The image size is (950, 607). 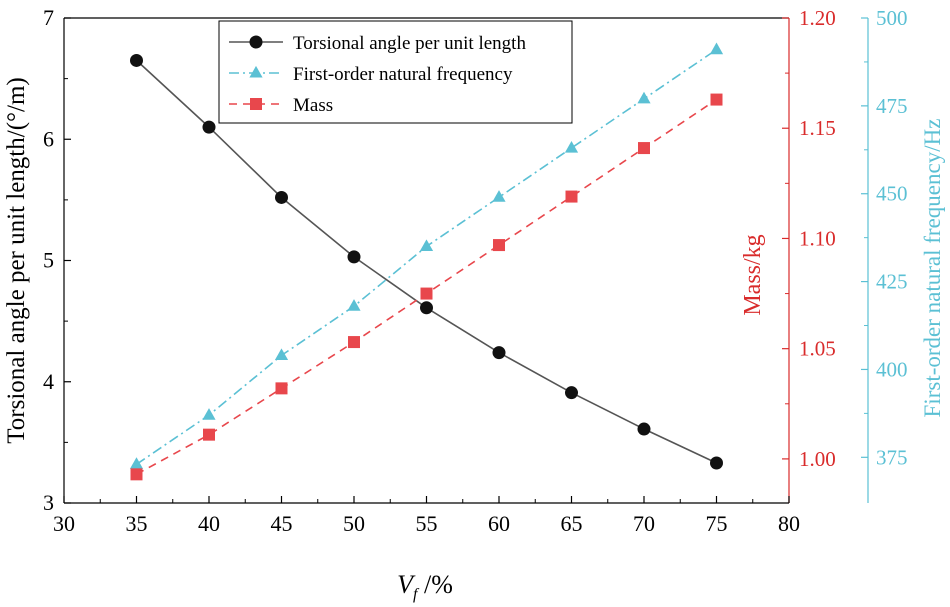 I want to click on left-y-axis-label: Torsional angle per unit length/(°/m), so click(x=16, y=260).